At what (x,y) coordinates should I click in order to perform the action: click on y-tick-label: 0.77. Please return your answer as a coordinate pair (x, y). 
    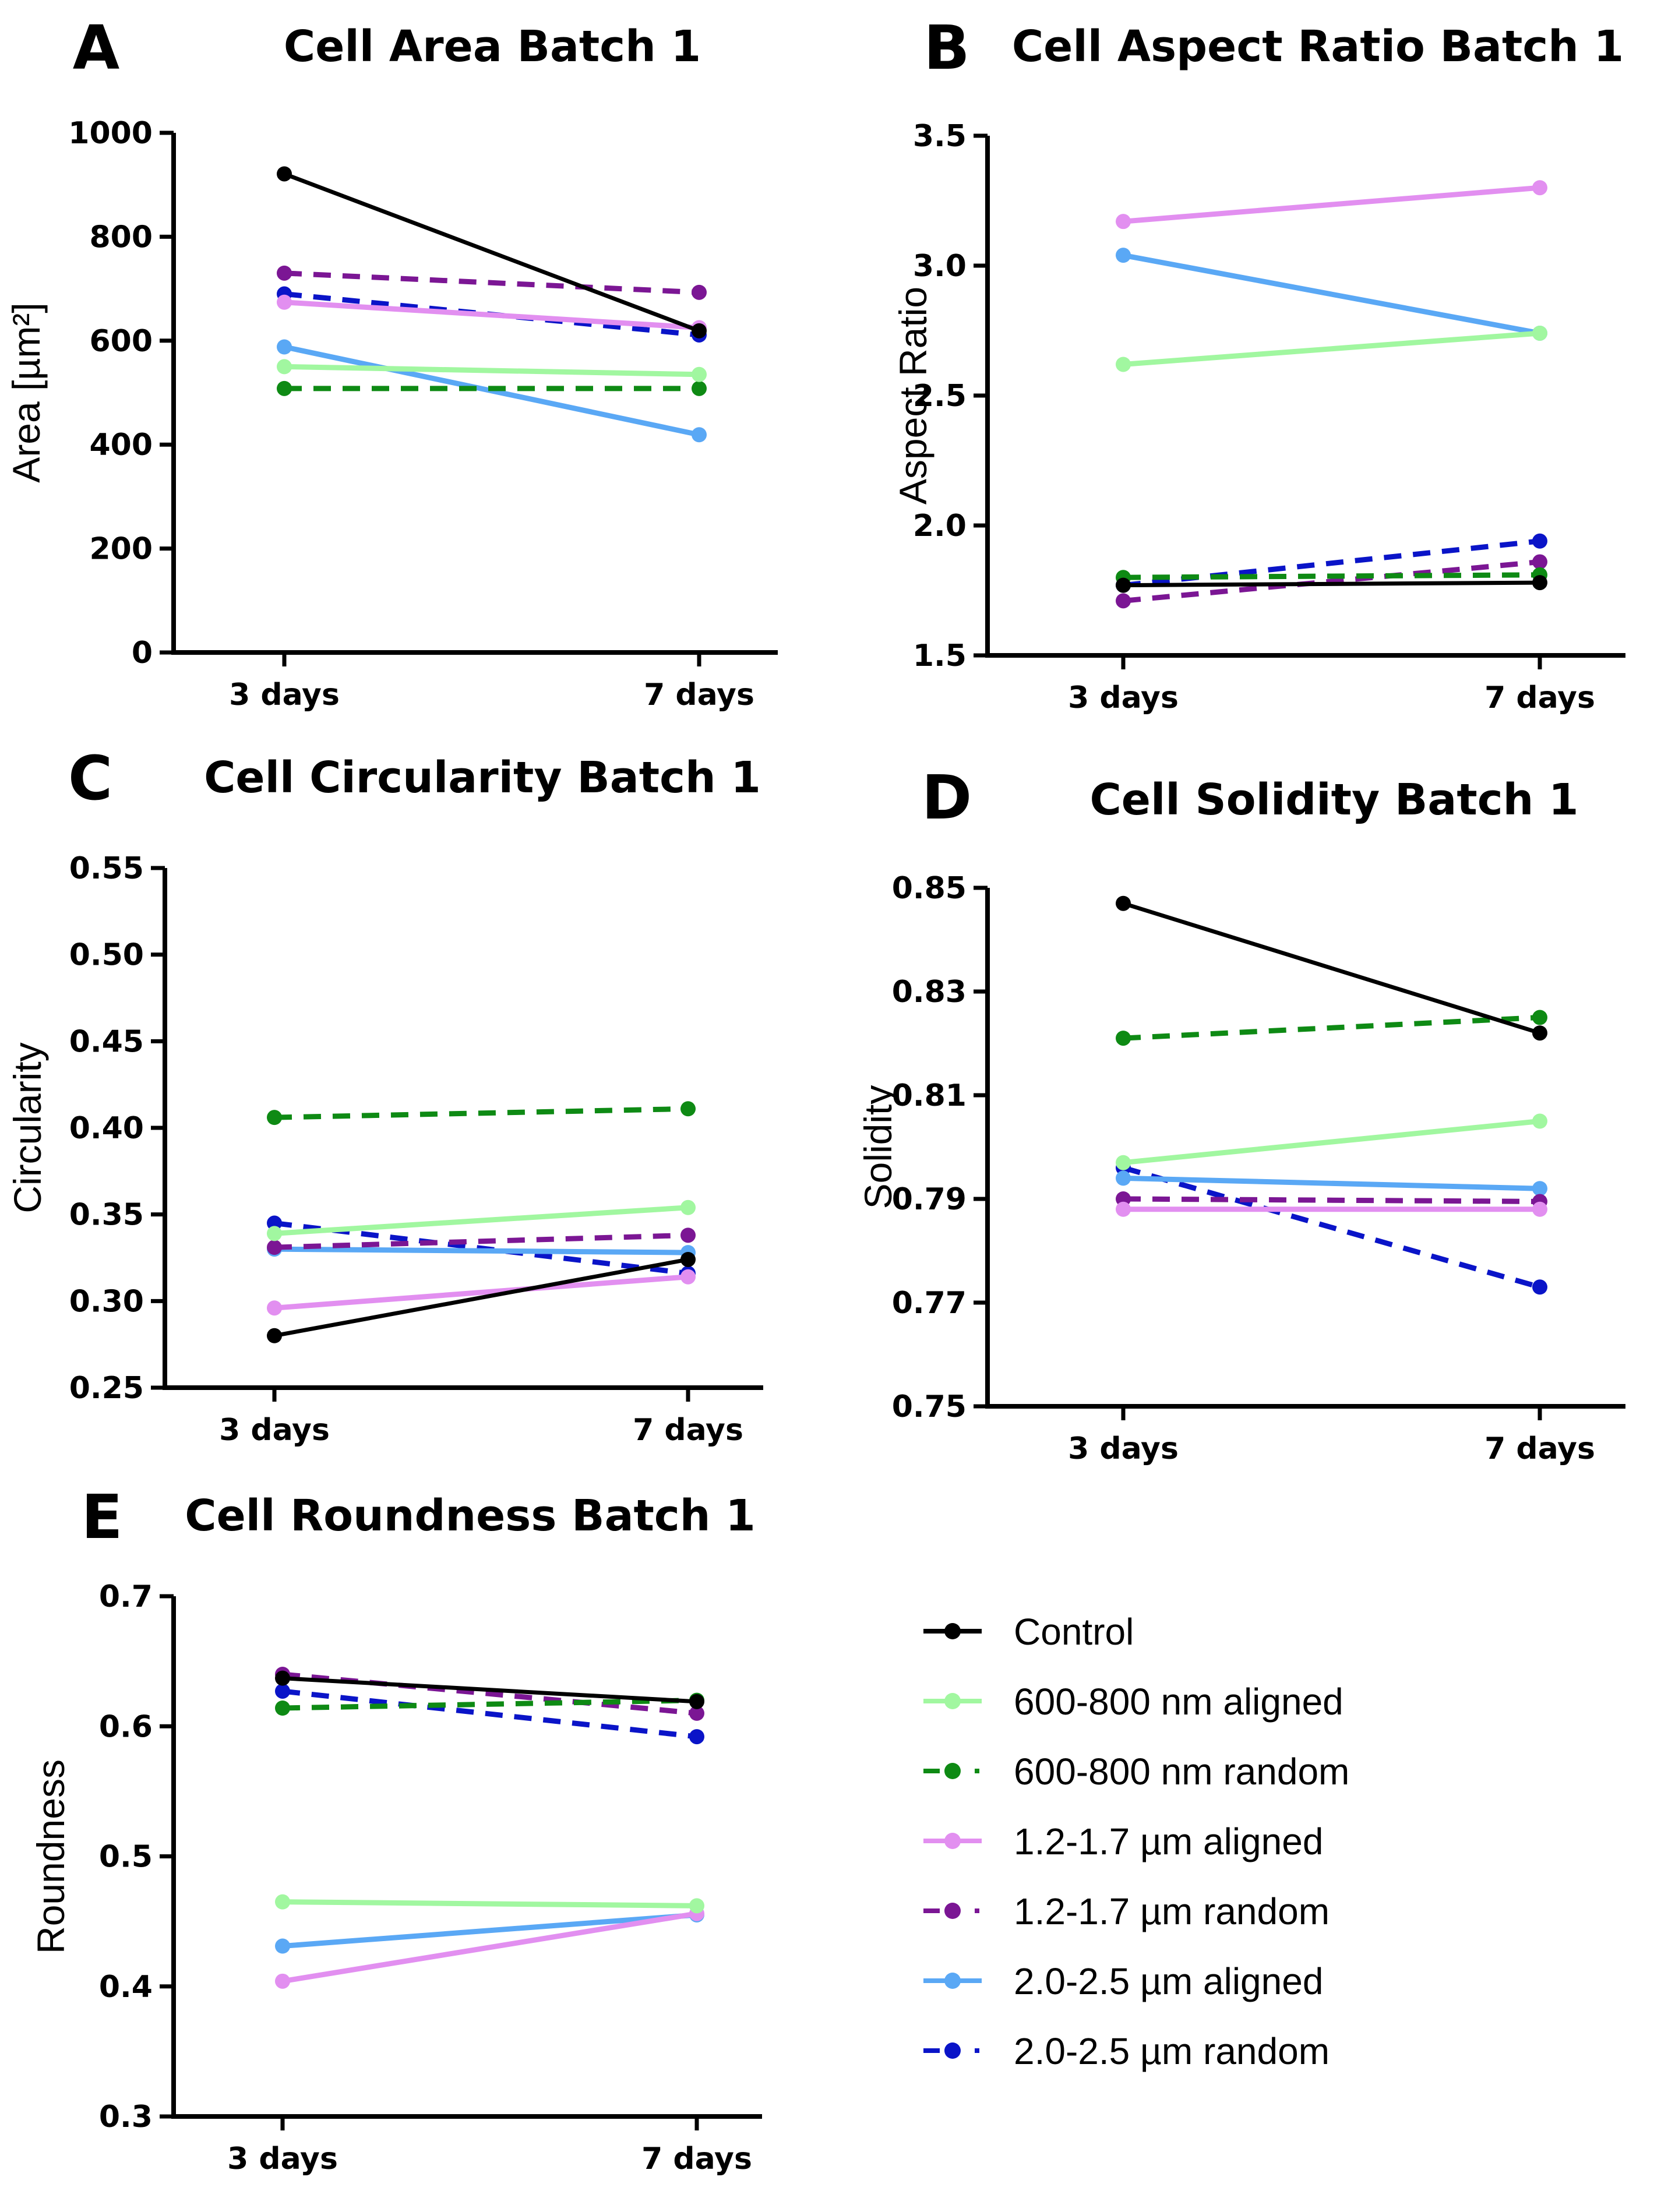
    Looking at the image, I should click on (929, 1304).